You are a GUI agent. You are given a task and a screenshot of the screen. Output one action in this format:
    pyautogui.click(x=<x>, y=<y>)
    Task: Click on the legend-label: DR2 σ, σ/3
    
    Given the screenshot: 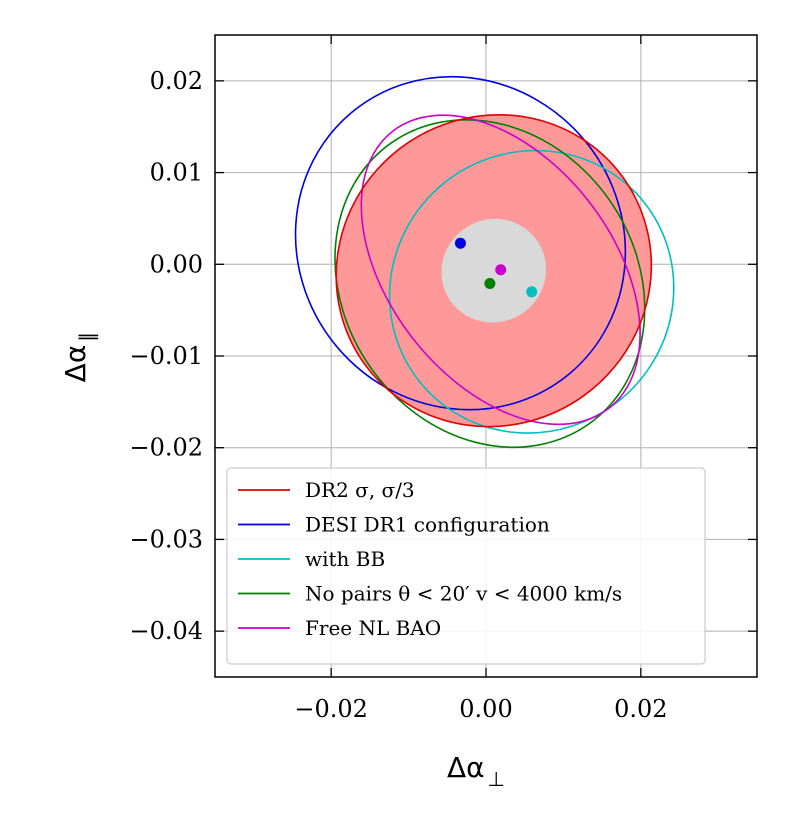 What is the action you would take?
    pyautogui.click(x=360, y=490)
    